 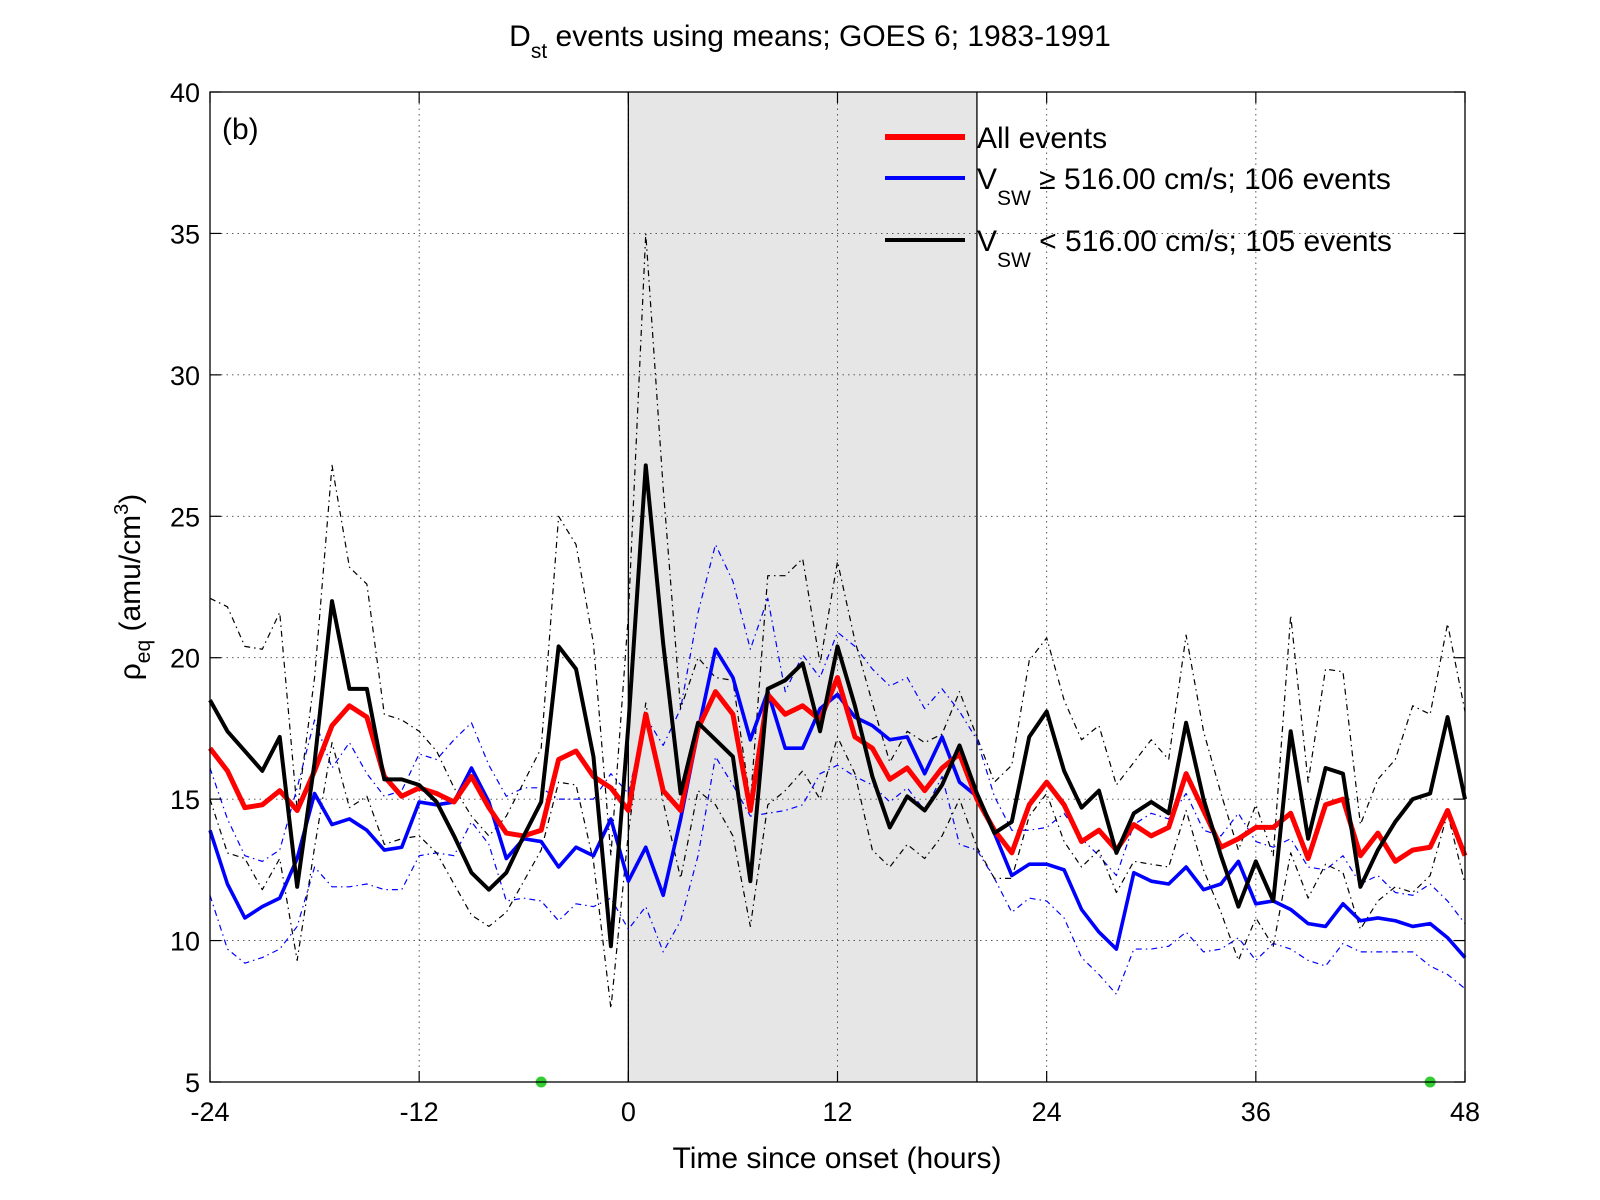 I want to click on legend-entry: VSW ≥ 516.00 cm/s; 106 events, so click(x=1184, y=186).